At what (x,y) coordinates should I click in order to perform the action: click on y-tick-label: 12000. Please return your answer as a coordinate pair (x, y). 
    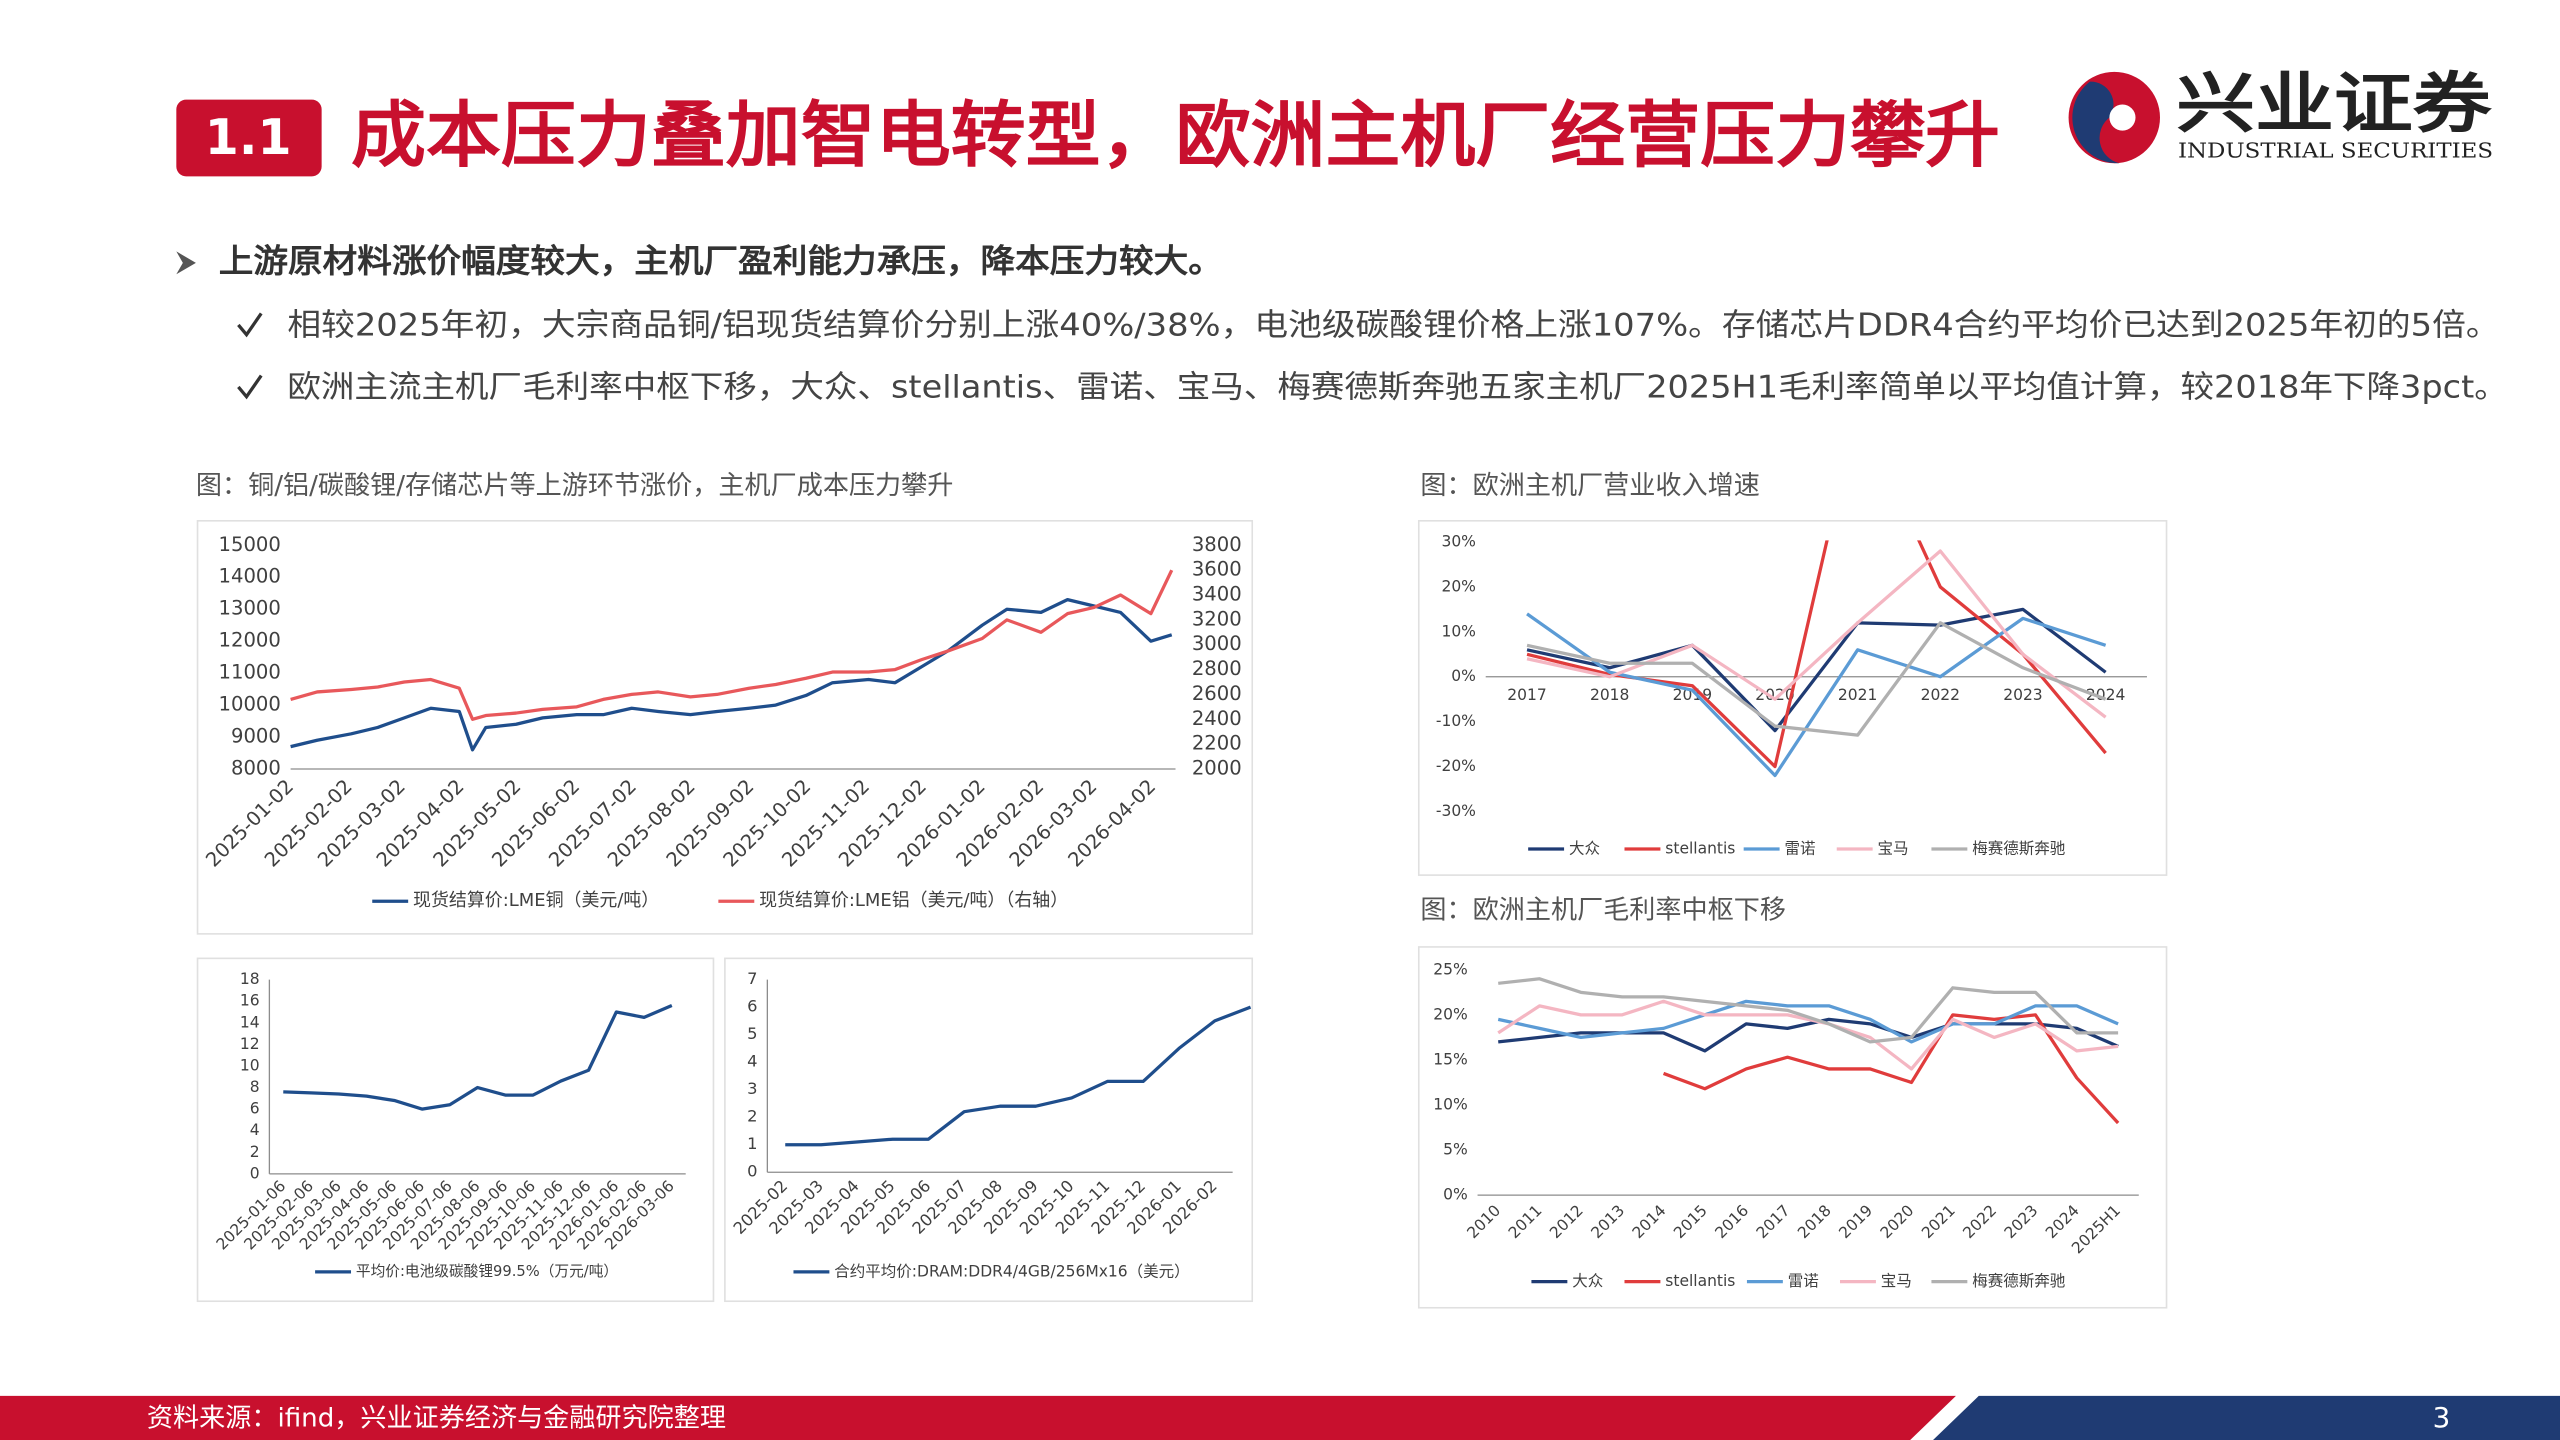
    Looking at the image, I should click on (250, 640).